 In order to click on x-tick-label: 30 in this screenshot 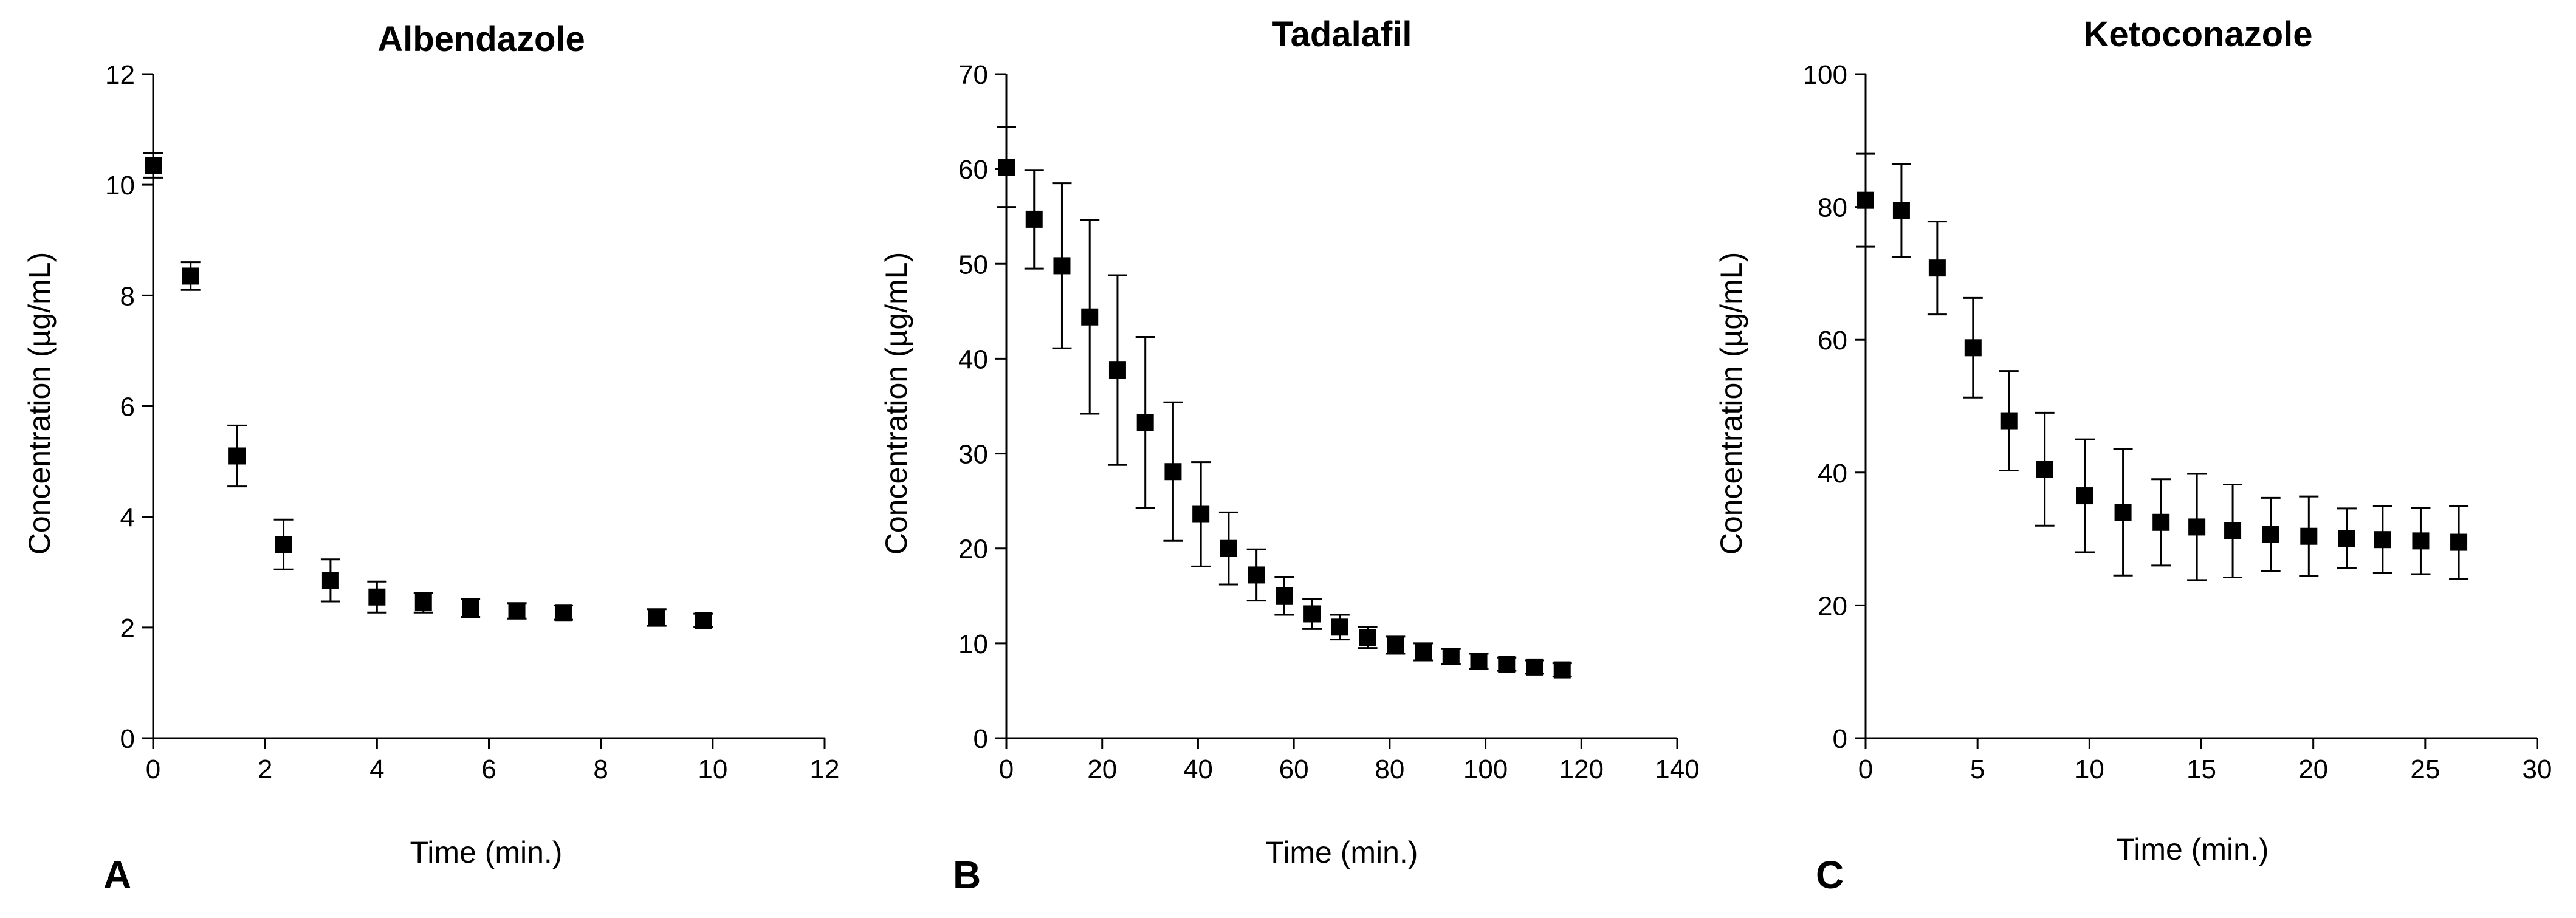, I will do `click(2537, 770)`.